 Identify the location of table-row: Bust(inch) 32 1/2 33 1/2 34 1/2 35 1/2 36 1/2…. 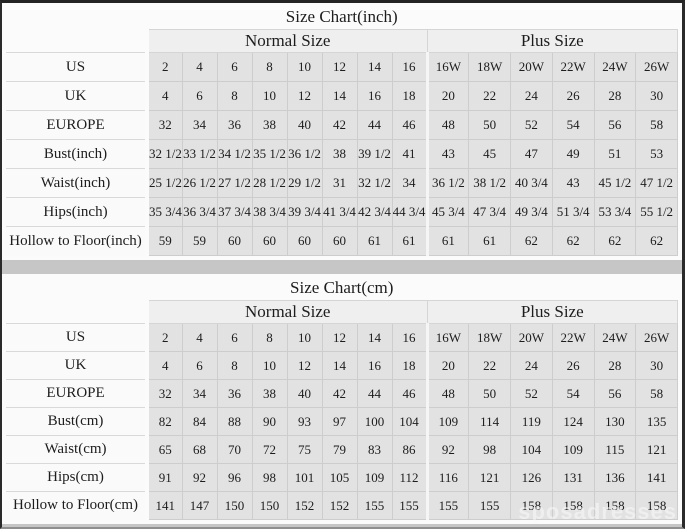
(342, 154).